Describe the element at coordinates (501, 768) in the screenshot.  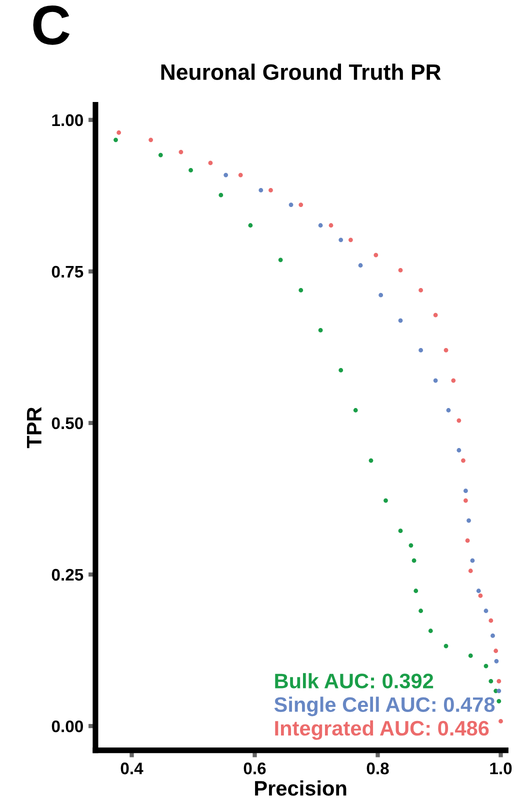
I see `x-tick-label: 1.0` at that location.